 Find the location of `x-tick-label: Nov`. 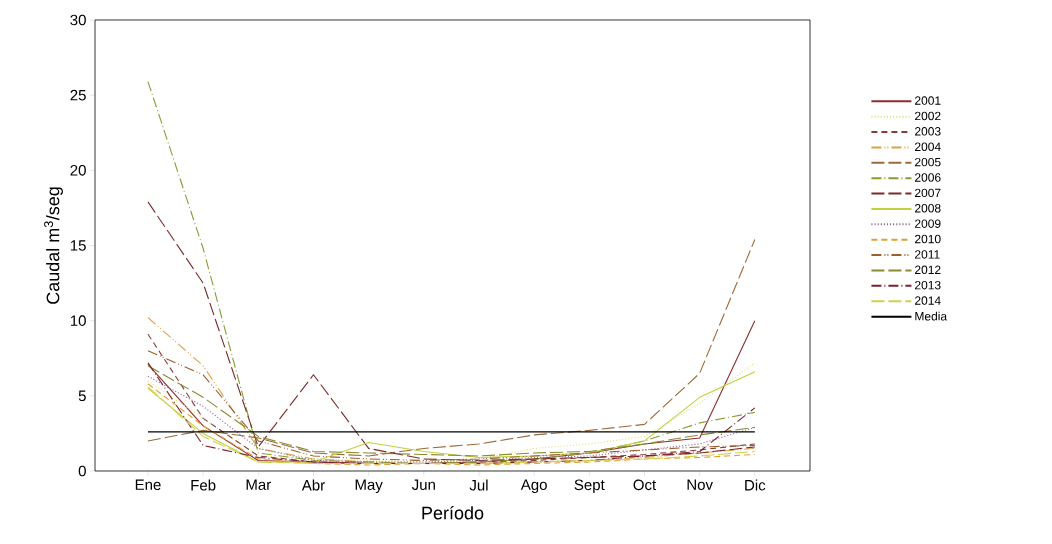

x-tick-label: Nov is located at coordinates (700, 484).